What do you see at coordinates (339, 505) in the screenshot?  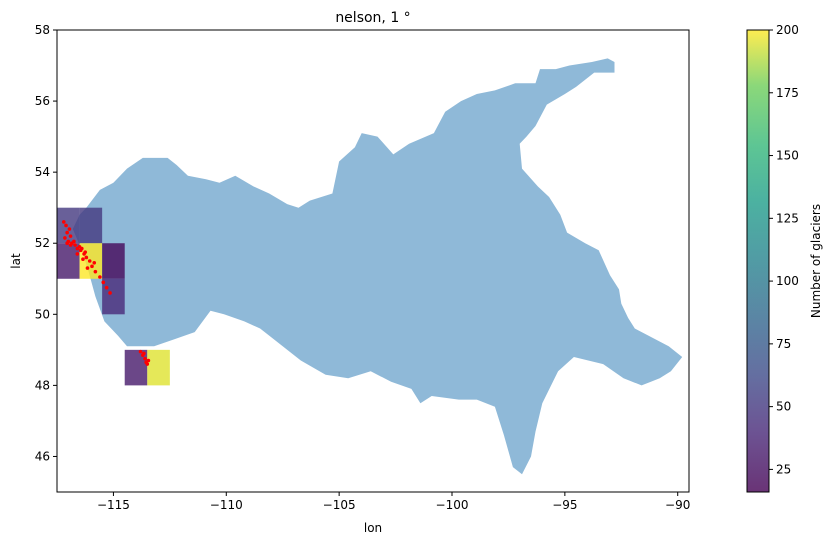 I see `x-tick-label: −105` at bounding box center [339, 505].